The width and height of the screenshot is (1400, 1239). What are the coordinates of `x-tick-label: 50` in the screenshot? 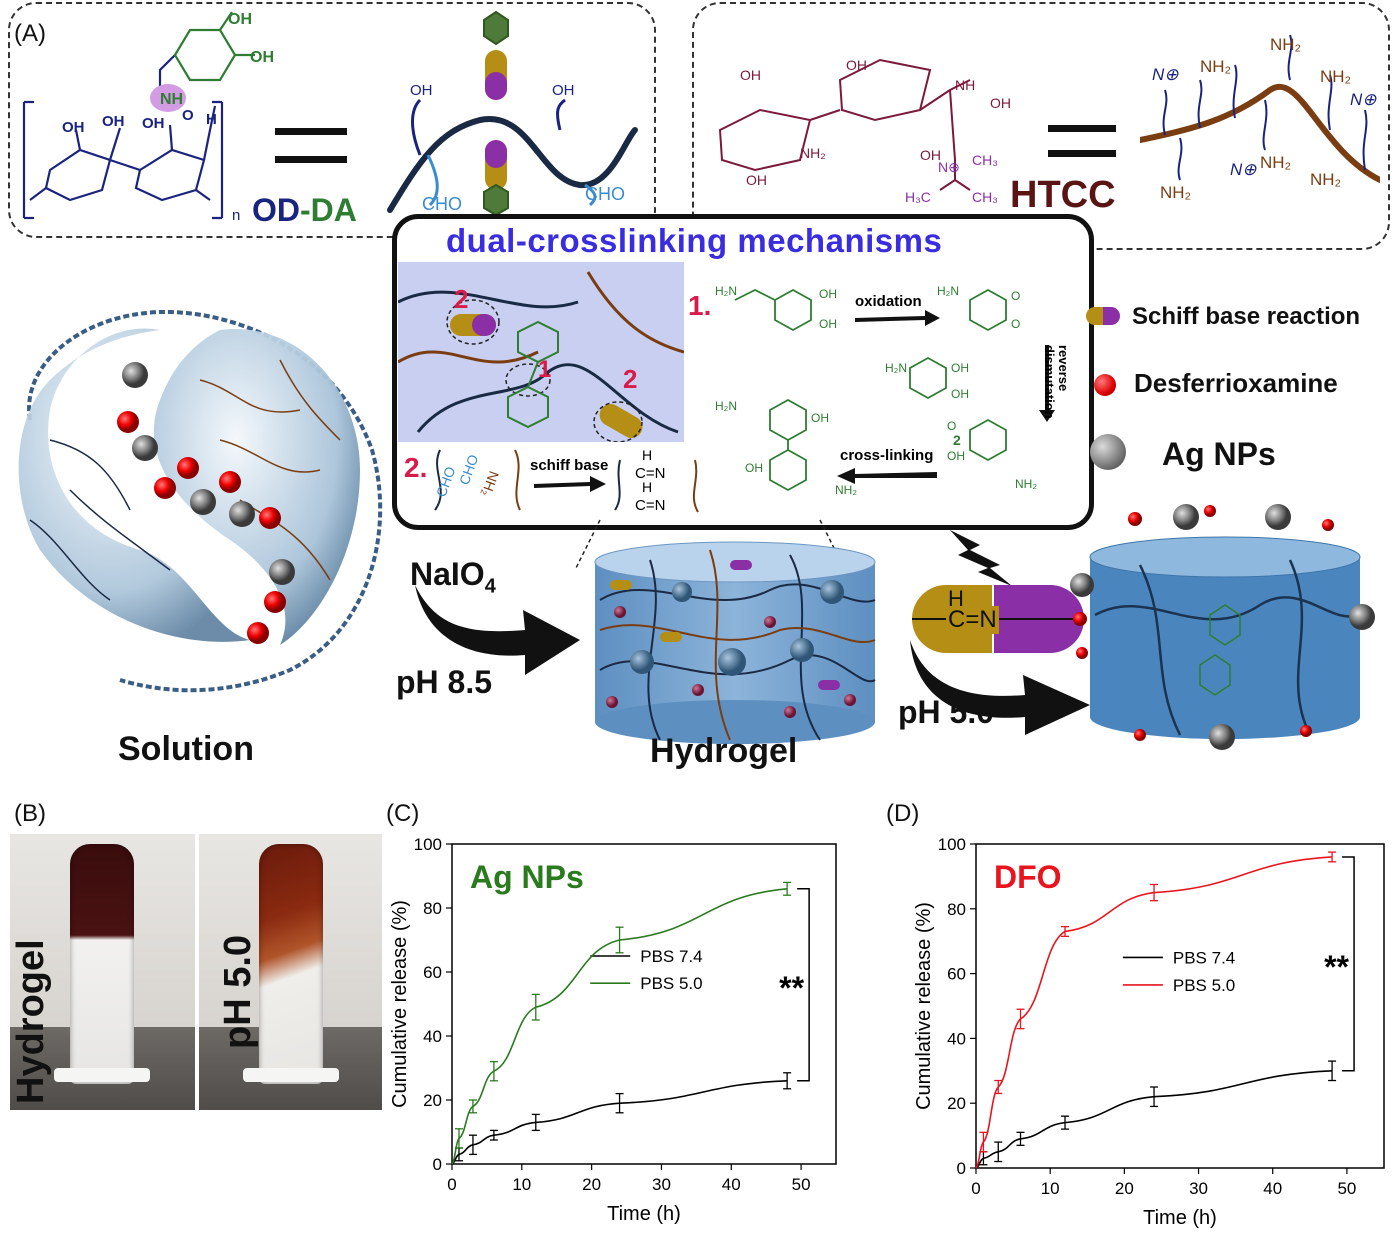 It's located at (801, 1184).